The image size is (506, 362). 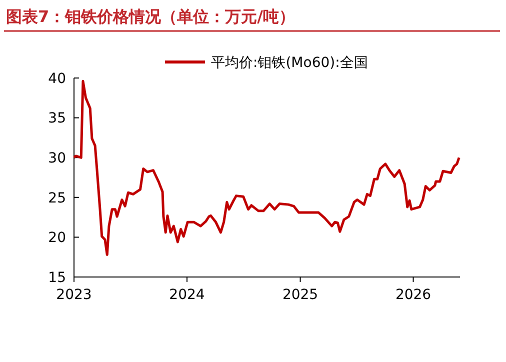 What do you see at coordinates (57, 158) in the screenshot?
I see `y-tick-label: 30` at bounding box center [57, 158].